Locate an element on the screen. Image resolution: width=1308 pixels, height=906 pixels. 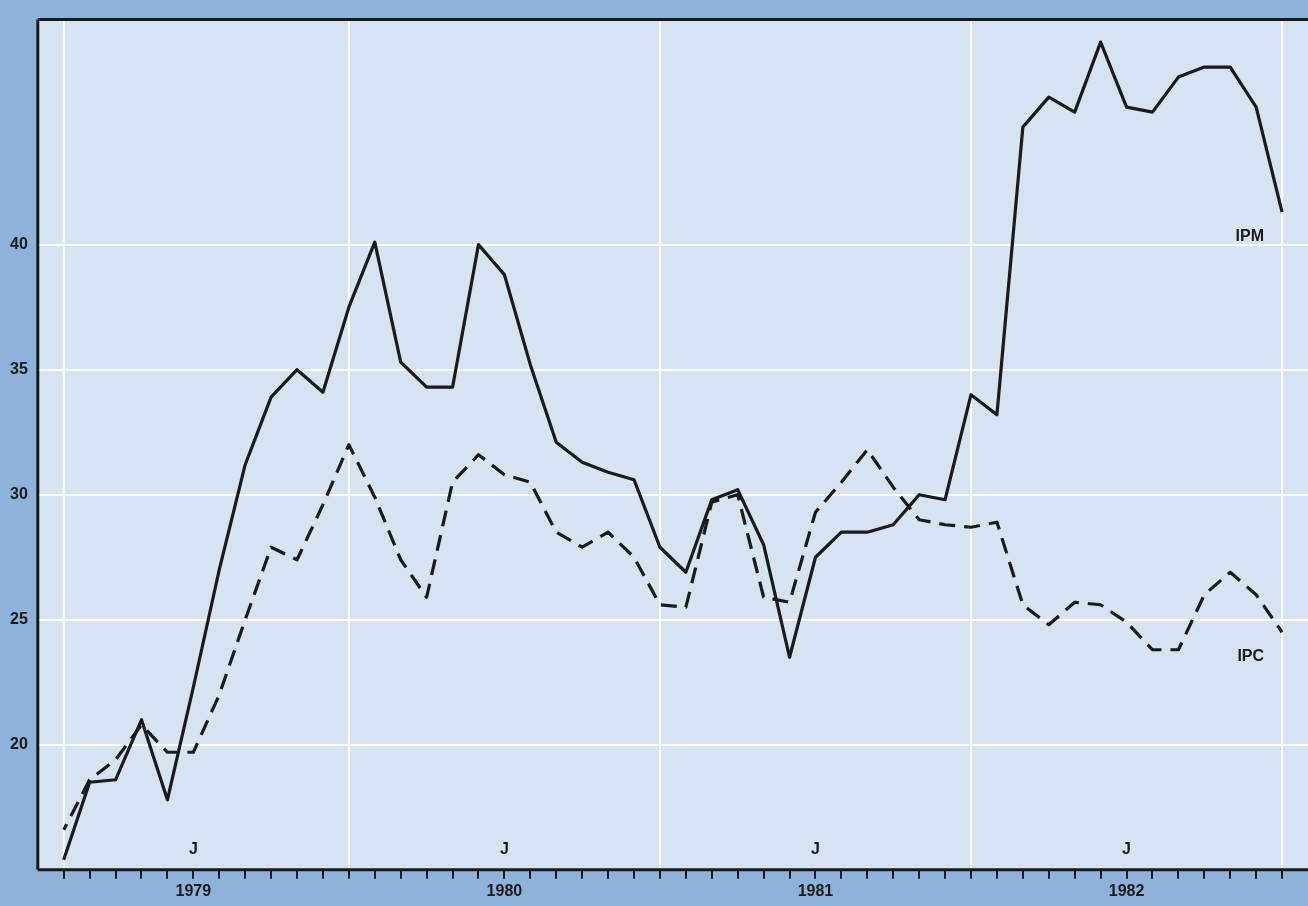
x-tick-label: 1980 is located at coordinates (504, 890).